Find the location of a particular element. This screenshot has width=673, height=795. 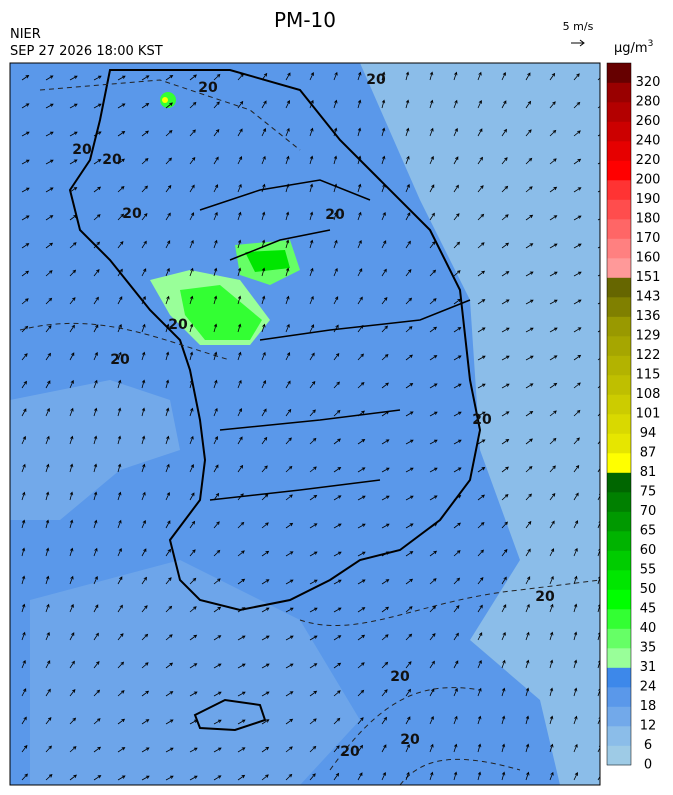

unit: μg/m3 is located at coordinates (633, 47).